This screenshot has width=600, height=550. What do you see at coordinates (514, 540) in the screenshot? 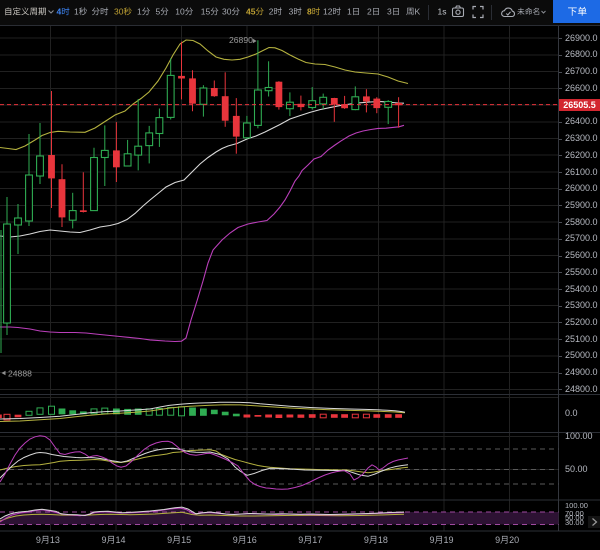
I see `svg-text: 20` at bounding box center [514, 540].